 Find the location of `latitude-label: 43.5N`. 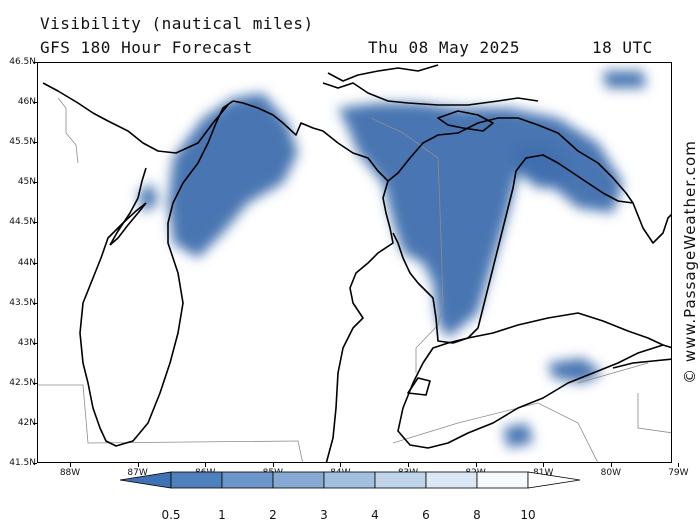

latitude-label: 43.5N is located at coordinates (22, 302).